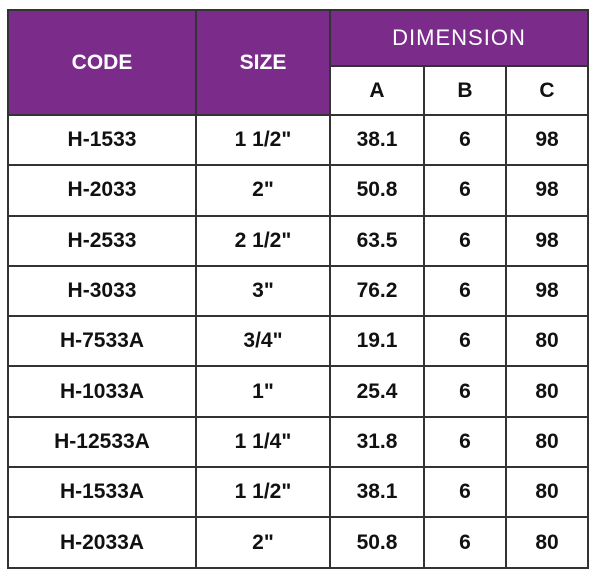 The height and width of the screenshot is (574, 594). Describe the element at coordinates (263, 442) in the screenshot. I see `table-cell: 1 1/4"` at that location.